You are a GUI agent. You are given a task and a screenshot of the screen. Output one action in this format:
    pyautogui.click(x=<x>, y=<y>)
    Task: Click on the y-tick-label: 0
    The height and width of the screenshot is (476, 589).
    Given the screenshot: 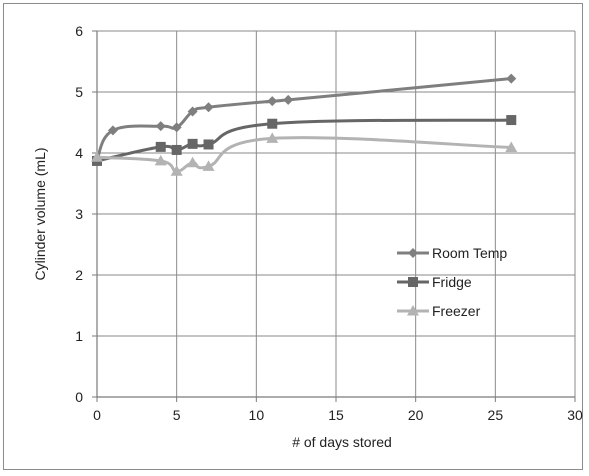 What is the action you would take?
    pyautogui.click(x=79, y=397)
    